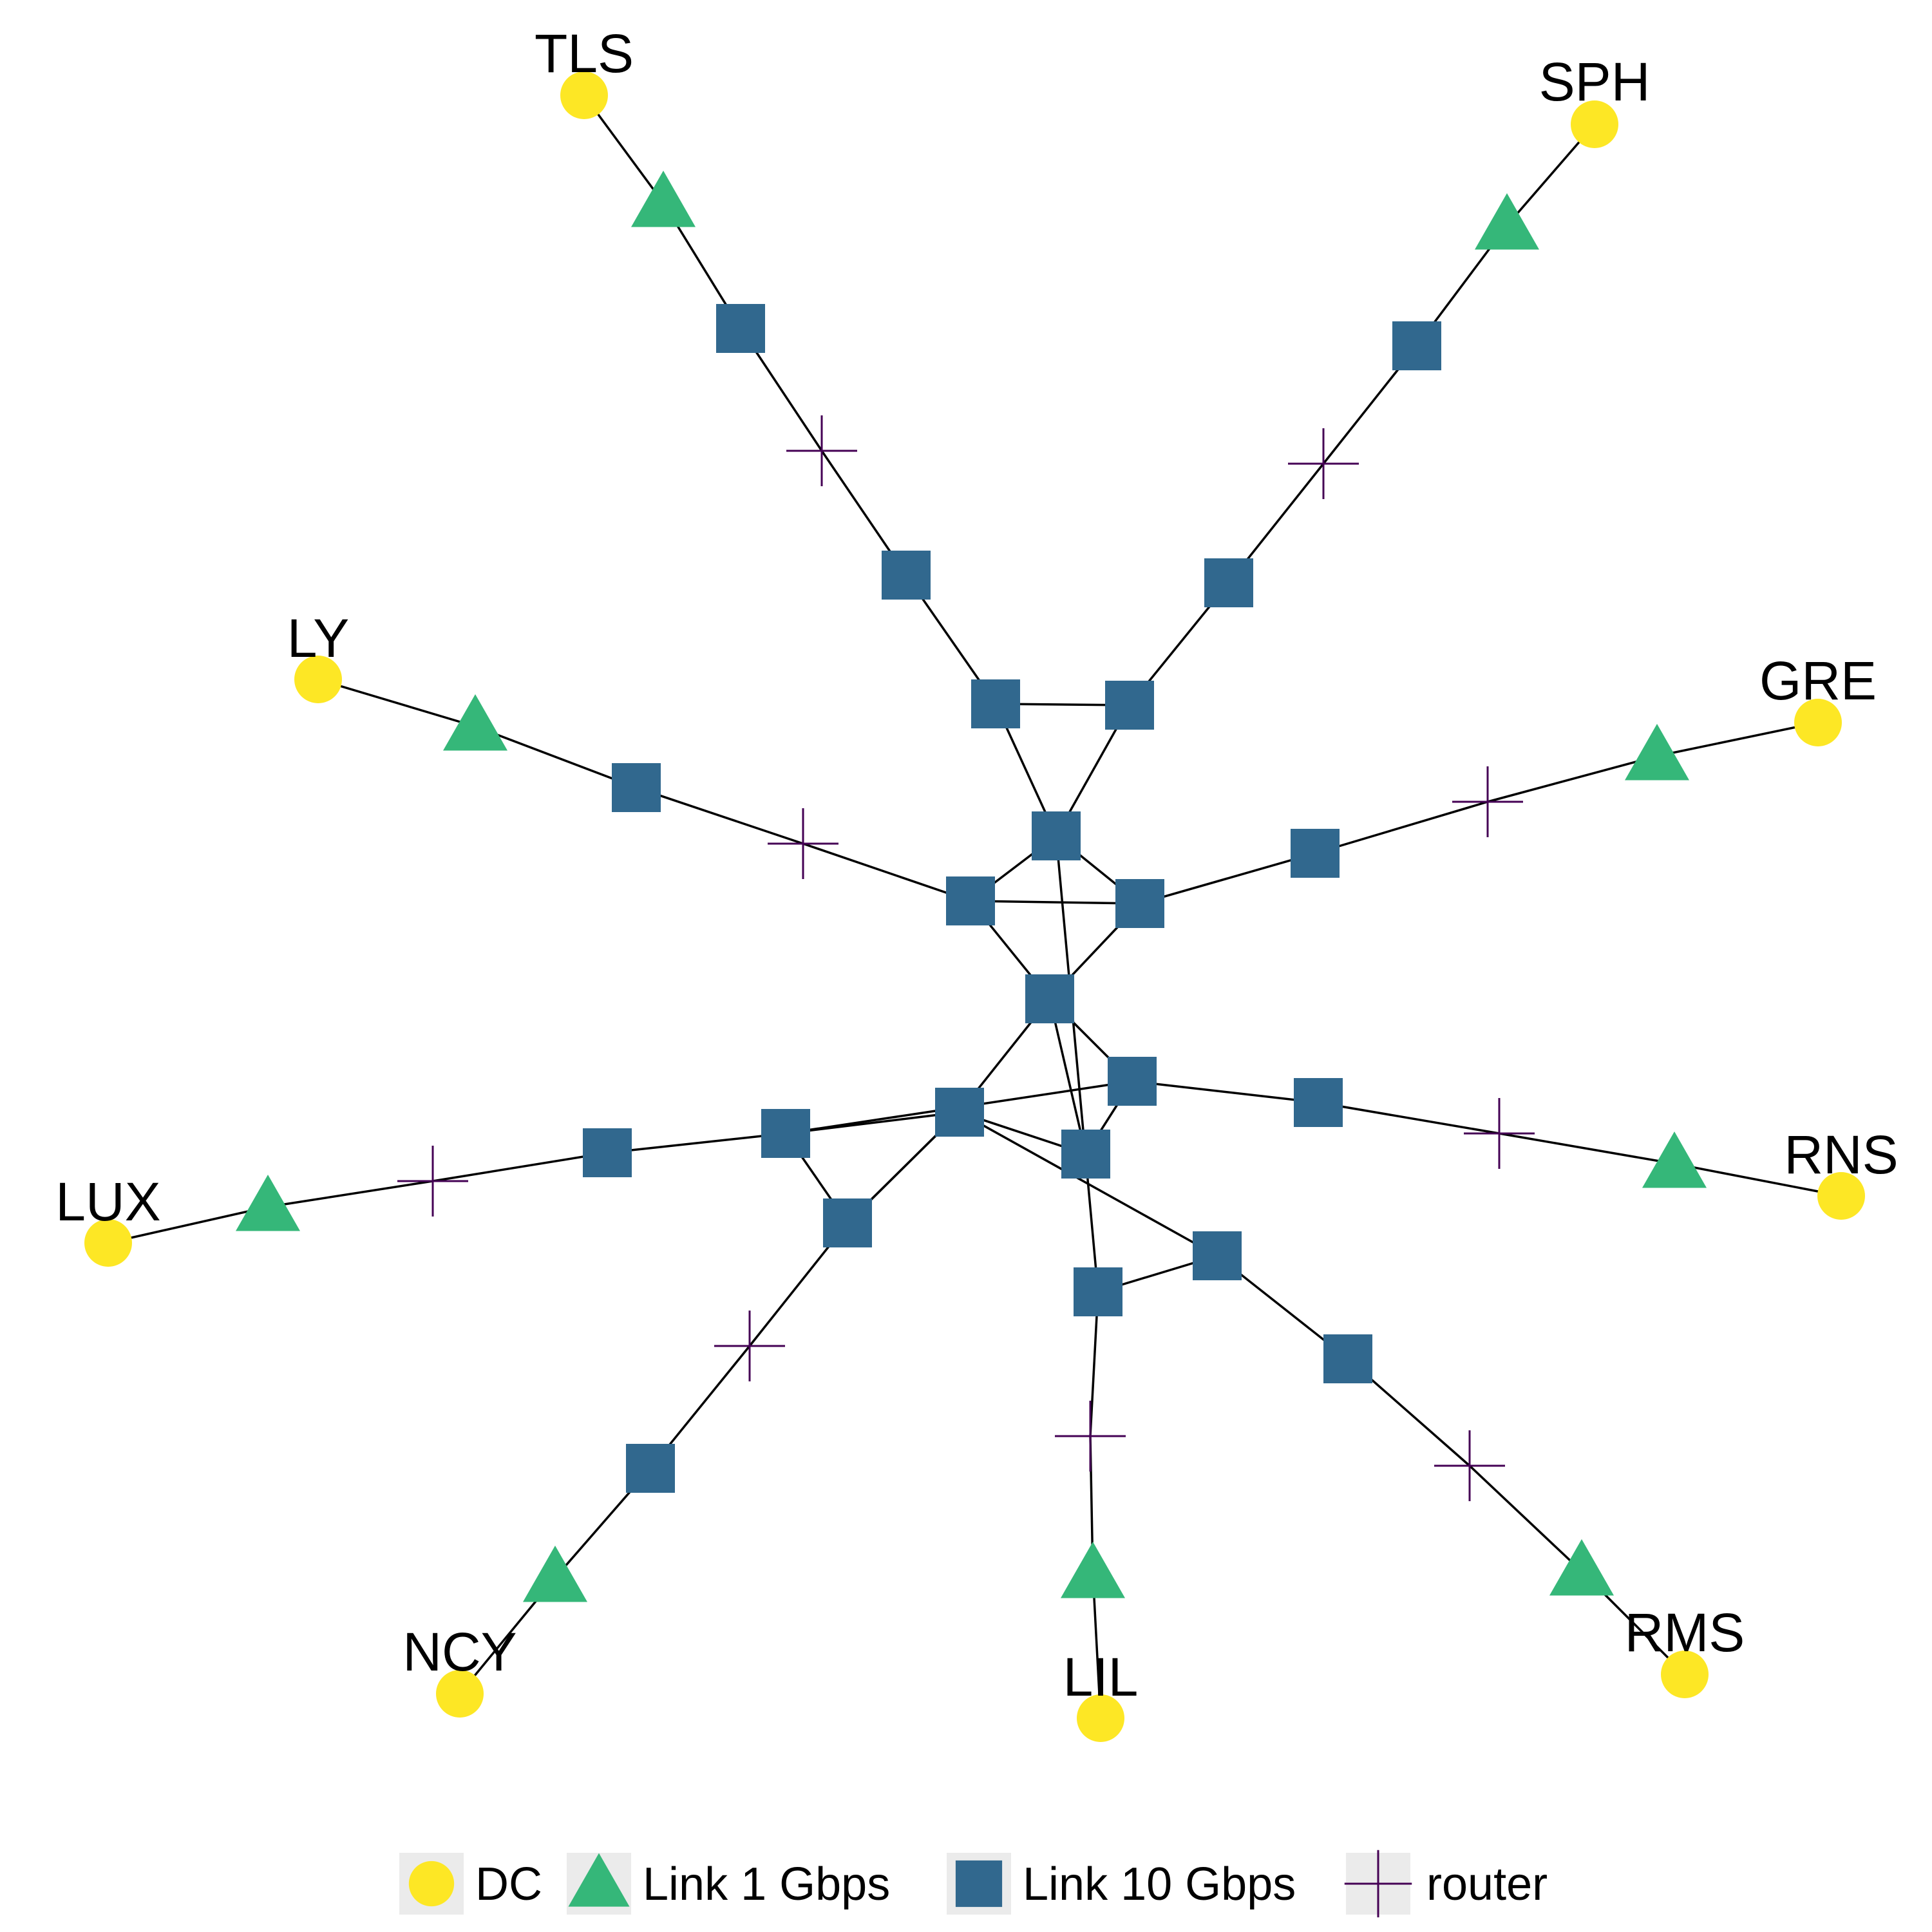  Describe the element at coordinates (1841, 1155) in the screenshot. I see `dc-label-rns: RNS` at that location.